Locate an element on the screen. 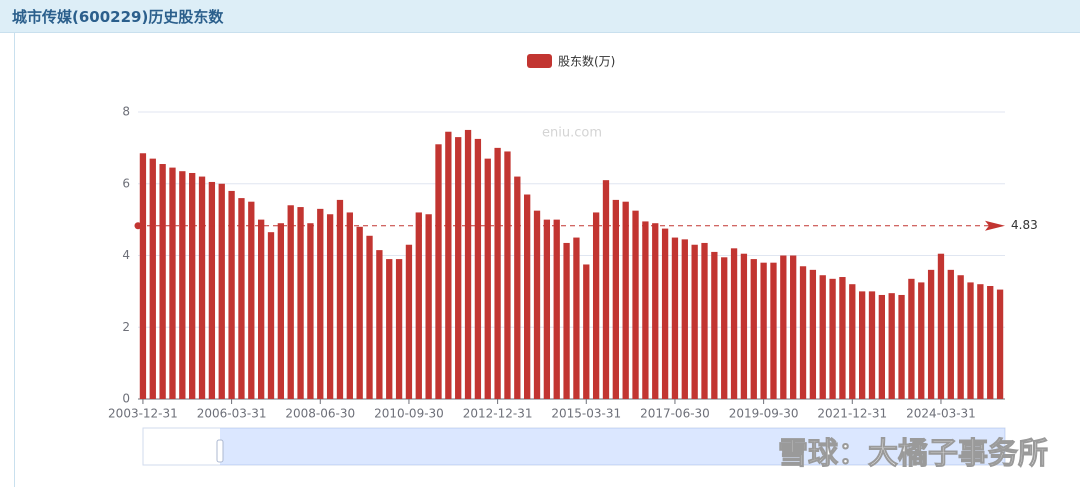 The height and width of the screenshot is (487, 1080). x-tick-label: 2019-09-30 is located at coordinates (764, 414).